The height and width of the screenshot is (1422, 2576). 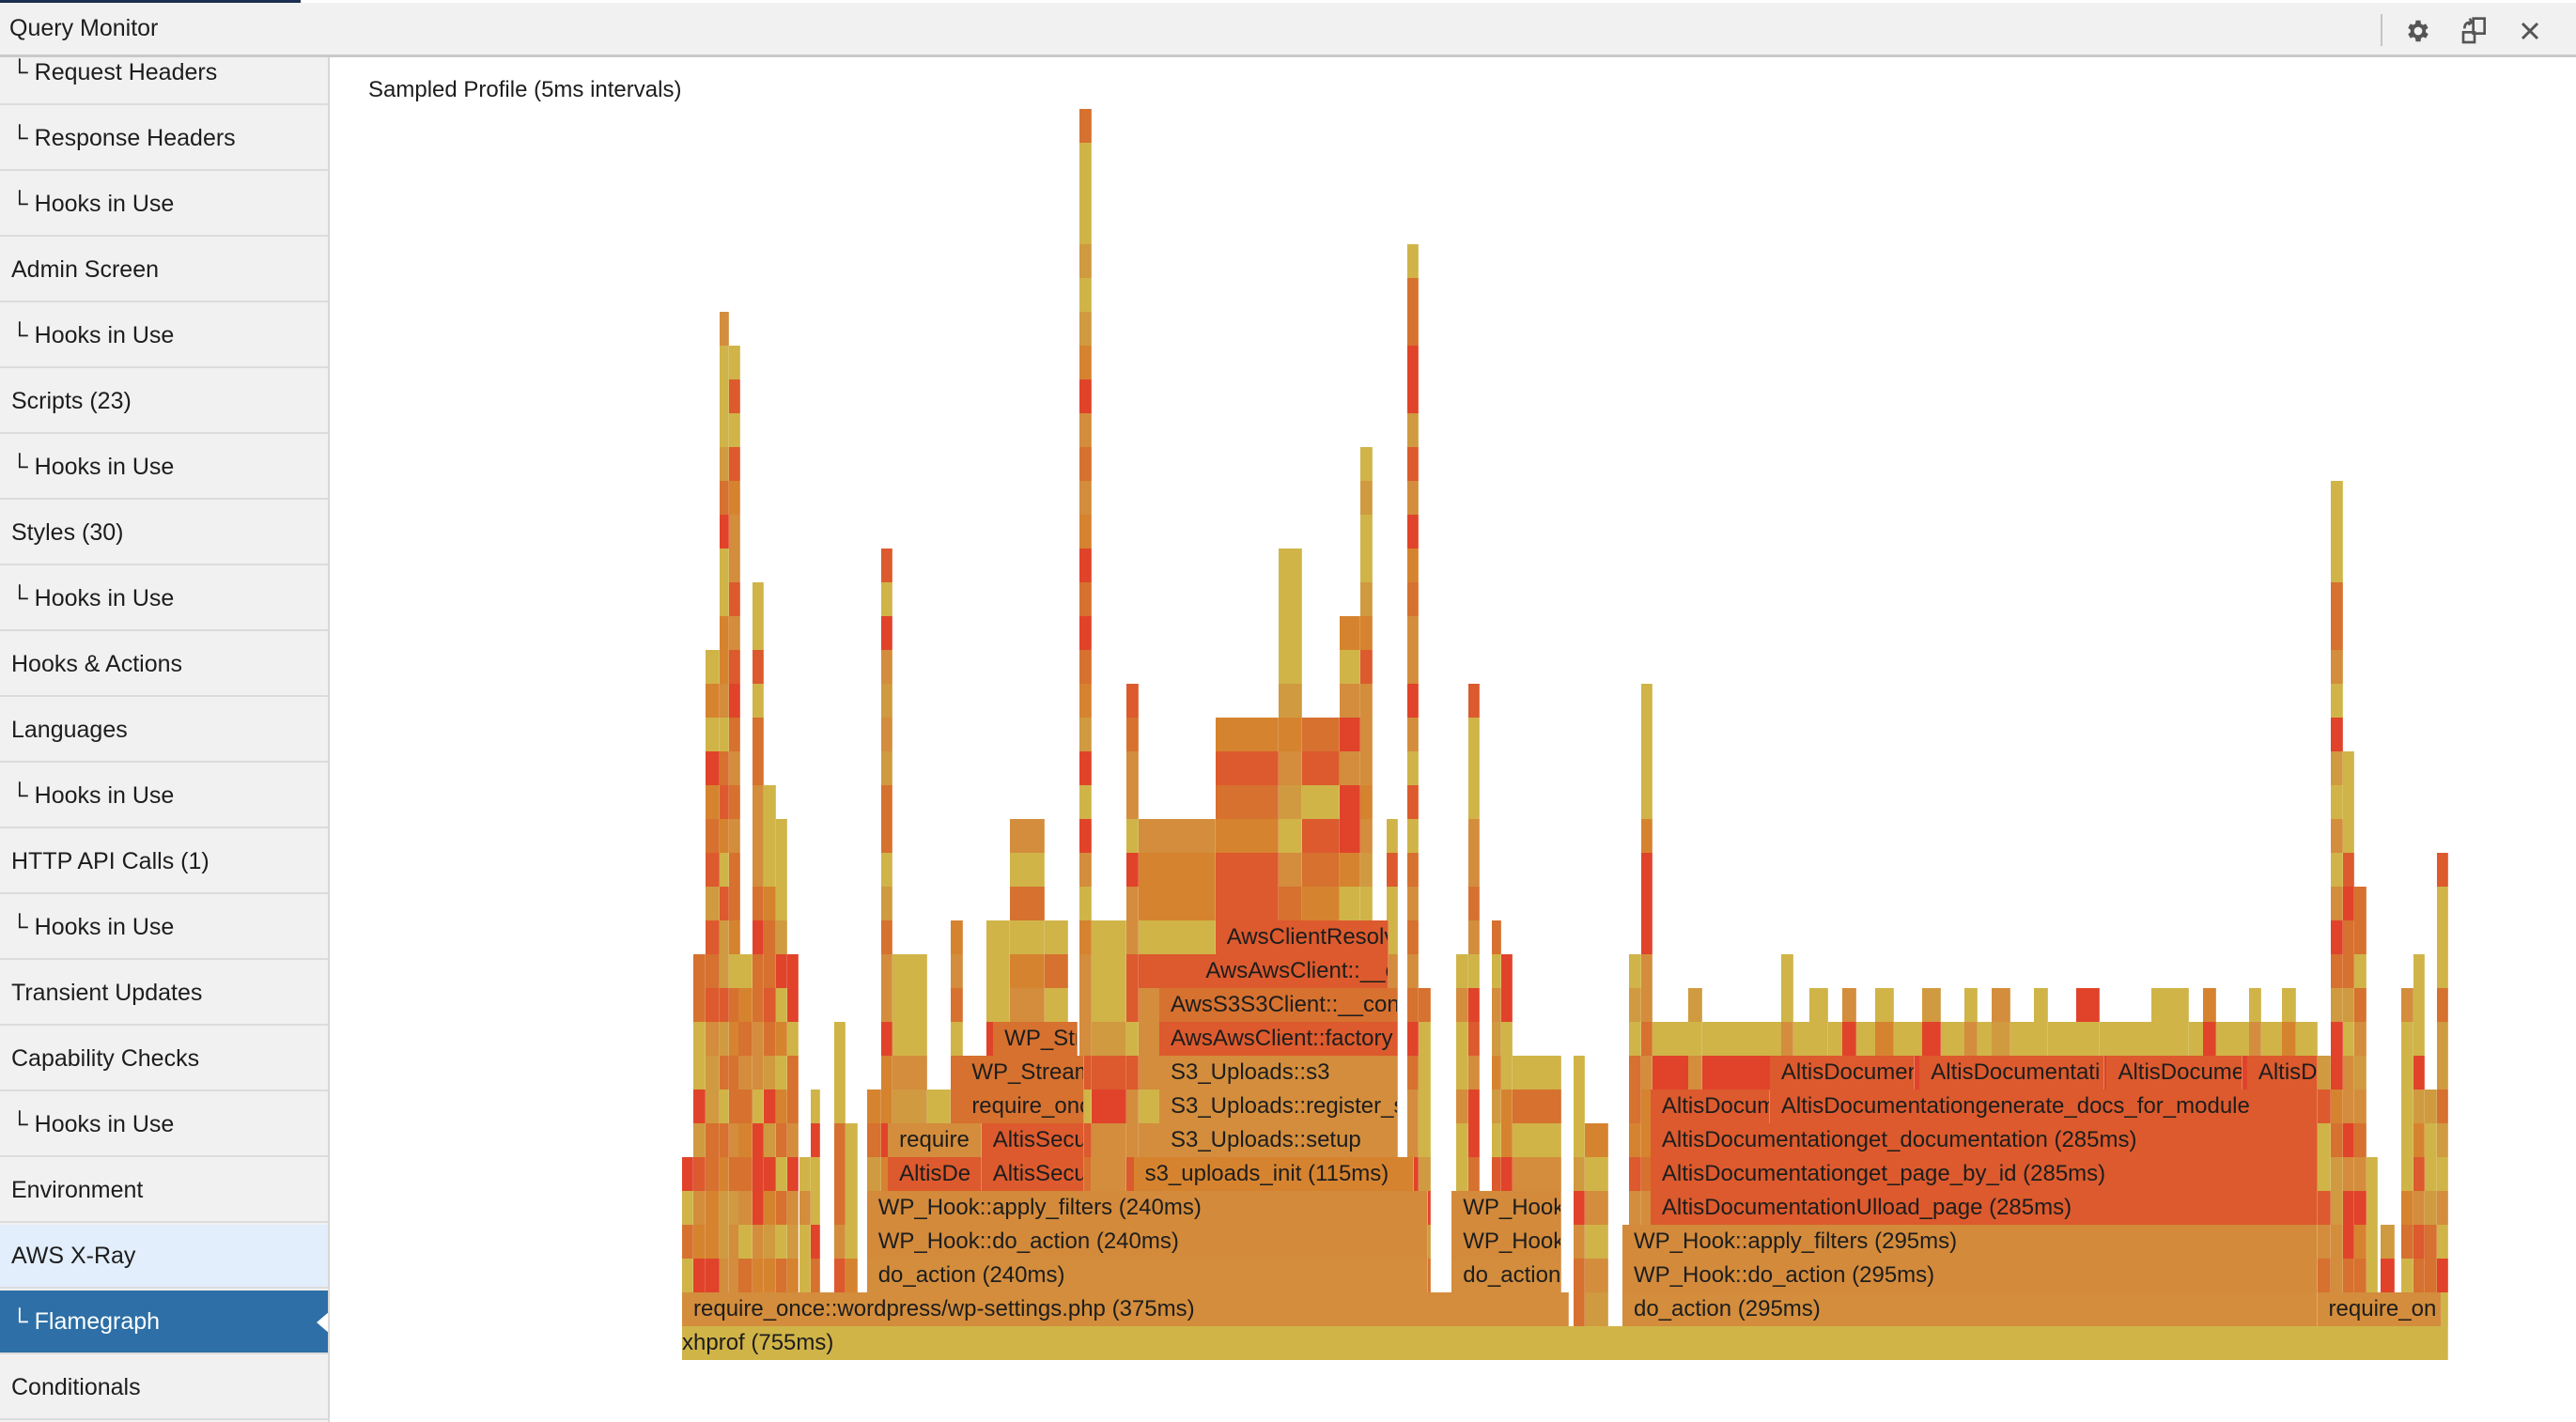 What do you see at coordinates (1023, 1106) in the screenshot?
I see `flame-frame: require_onc` at bounding box center [1023, 1106].